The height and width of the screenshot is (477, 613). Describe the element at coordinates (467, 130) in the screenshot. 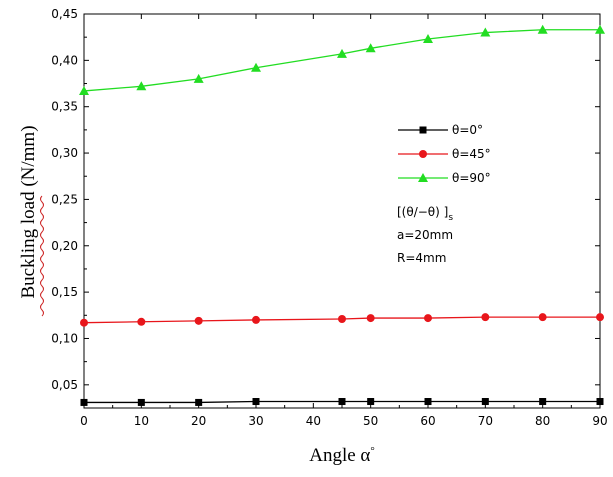

I see `legend-label: θ=0°` at that location.